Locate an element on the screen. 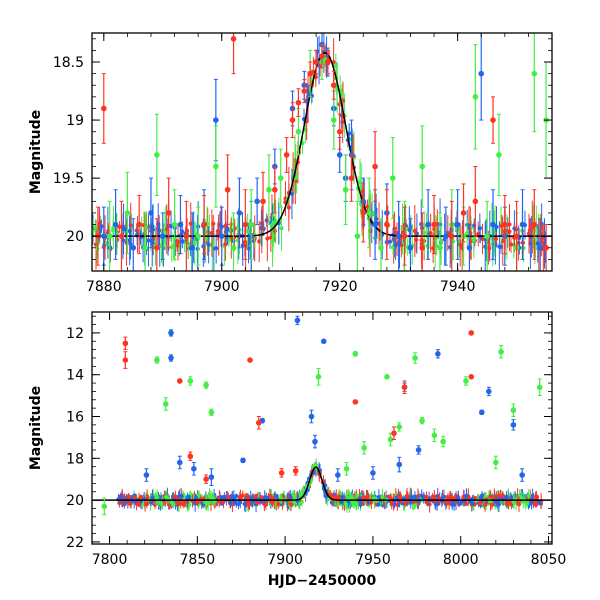 The image size is (600, 600). bottom-panel-ylabel: Magnitude is located at coordinates (36, 428).